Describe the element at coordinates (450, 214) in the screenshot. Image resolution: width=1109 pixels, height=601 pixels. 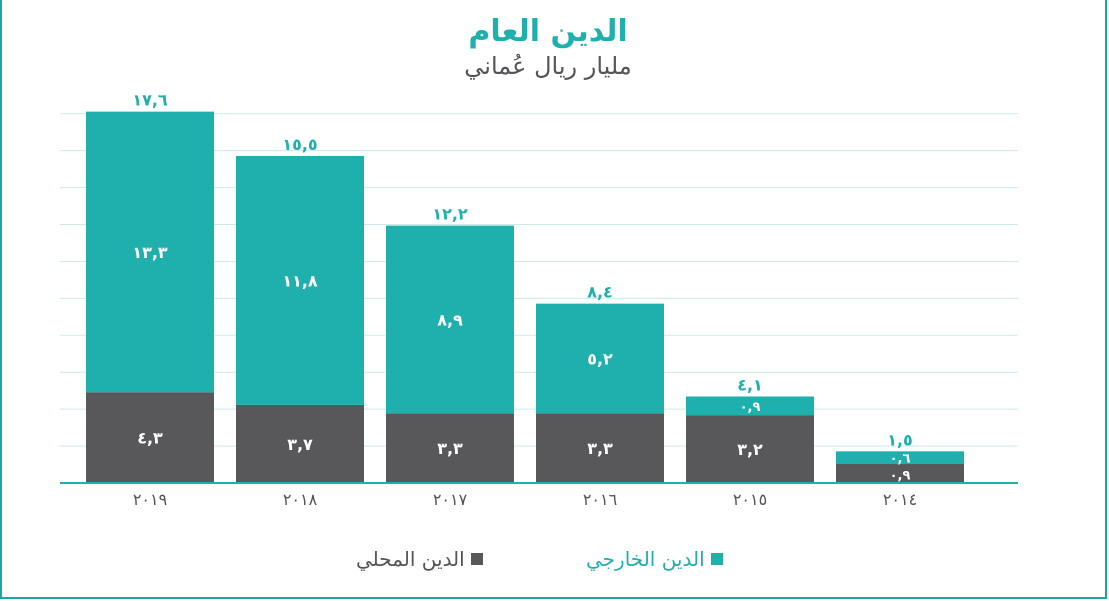
I see `bar-total-label: ١٢,٢` at that location.